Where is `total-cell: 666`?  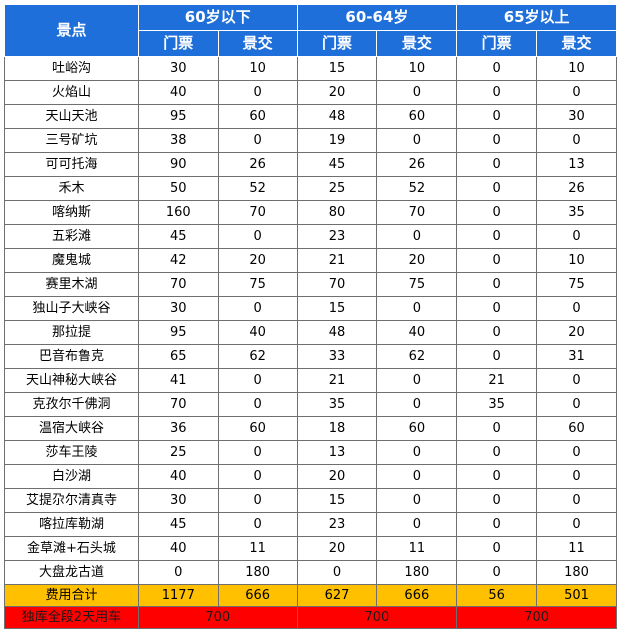 total-cell: 666 is located at coordinates (257, 595).